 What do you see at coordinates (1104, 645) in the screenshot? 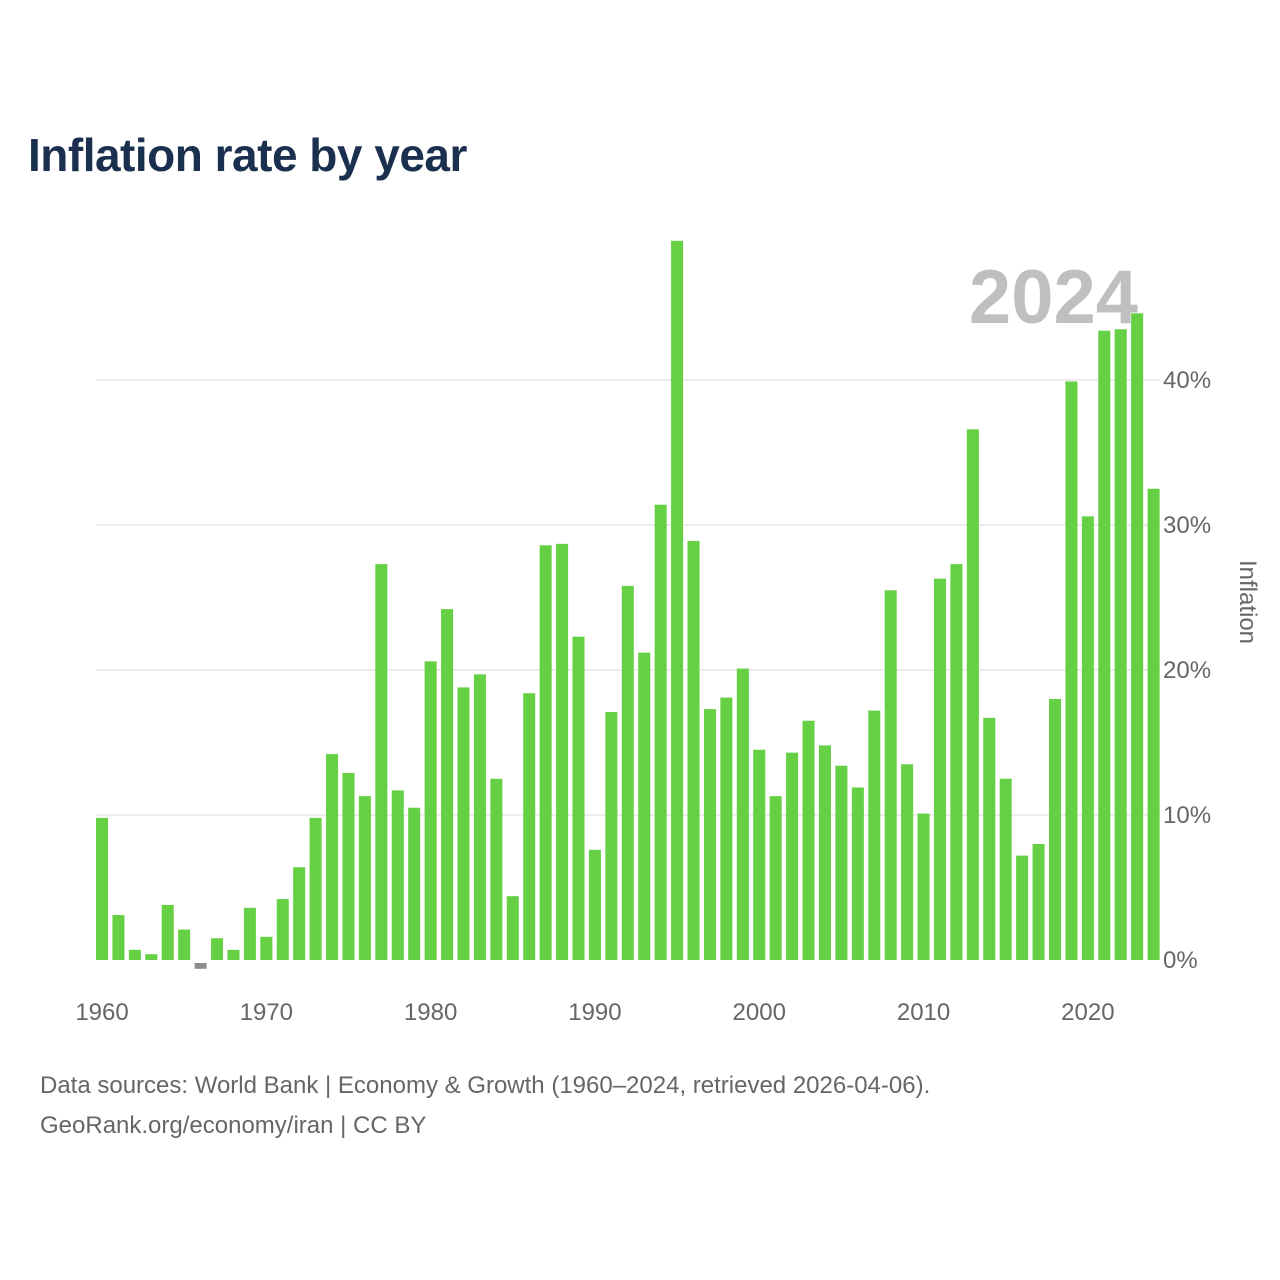
I see `bar-2021` at bounding box center [1104, 645].